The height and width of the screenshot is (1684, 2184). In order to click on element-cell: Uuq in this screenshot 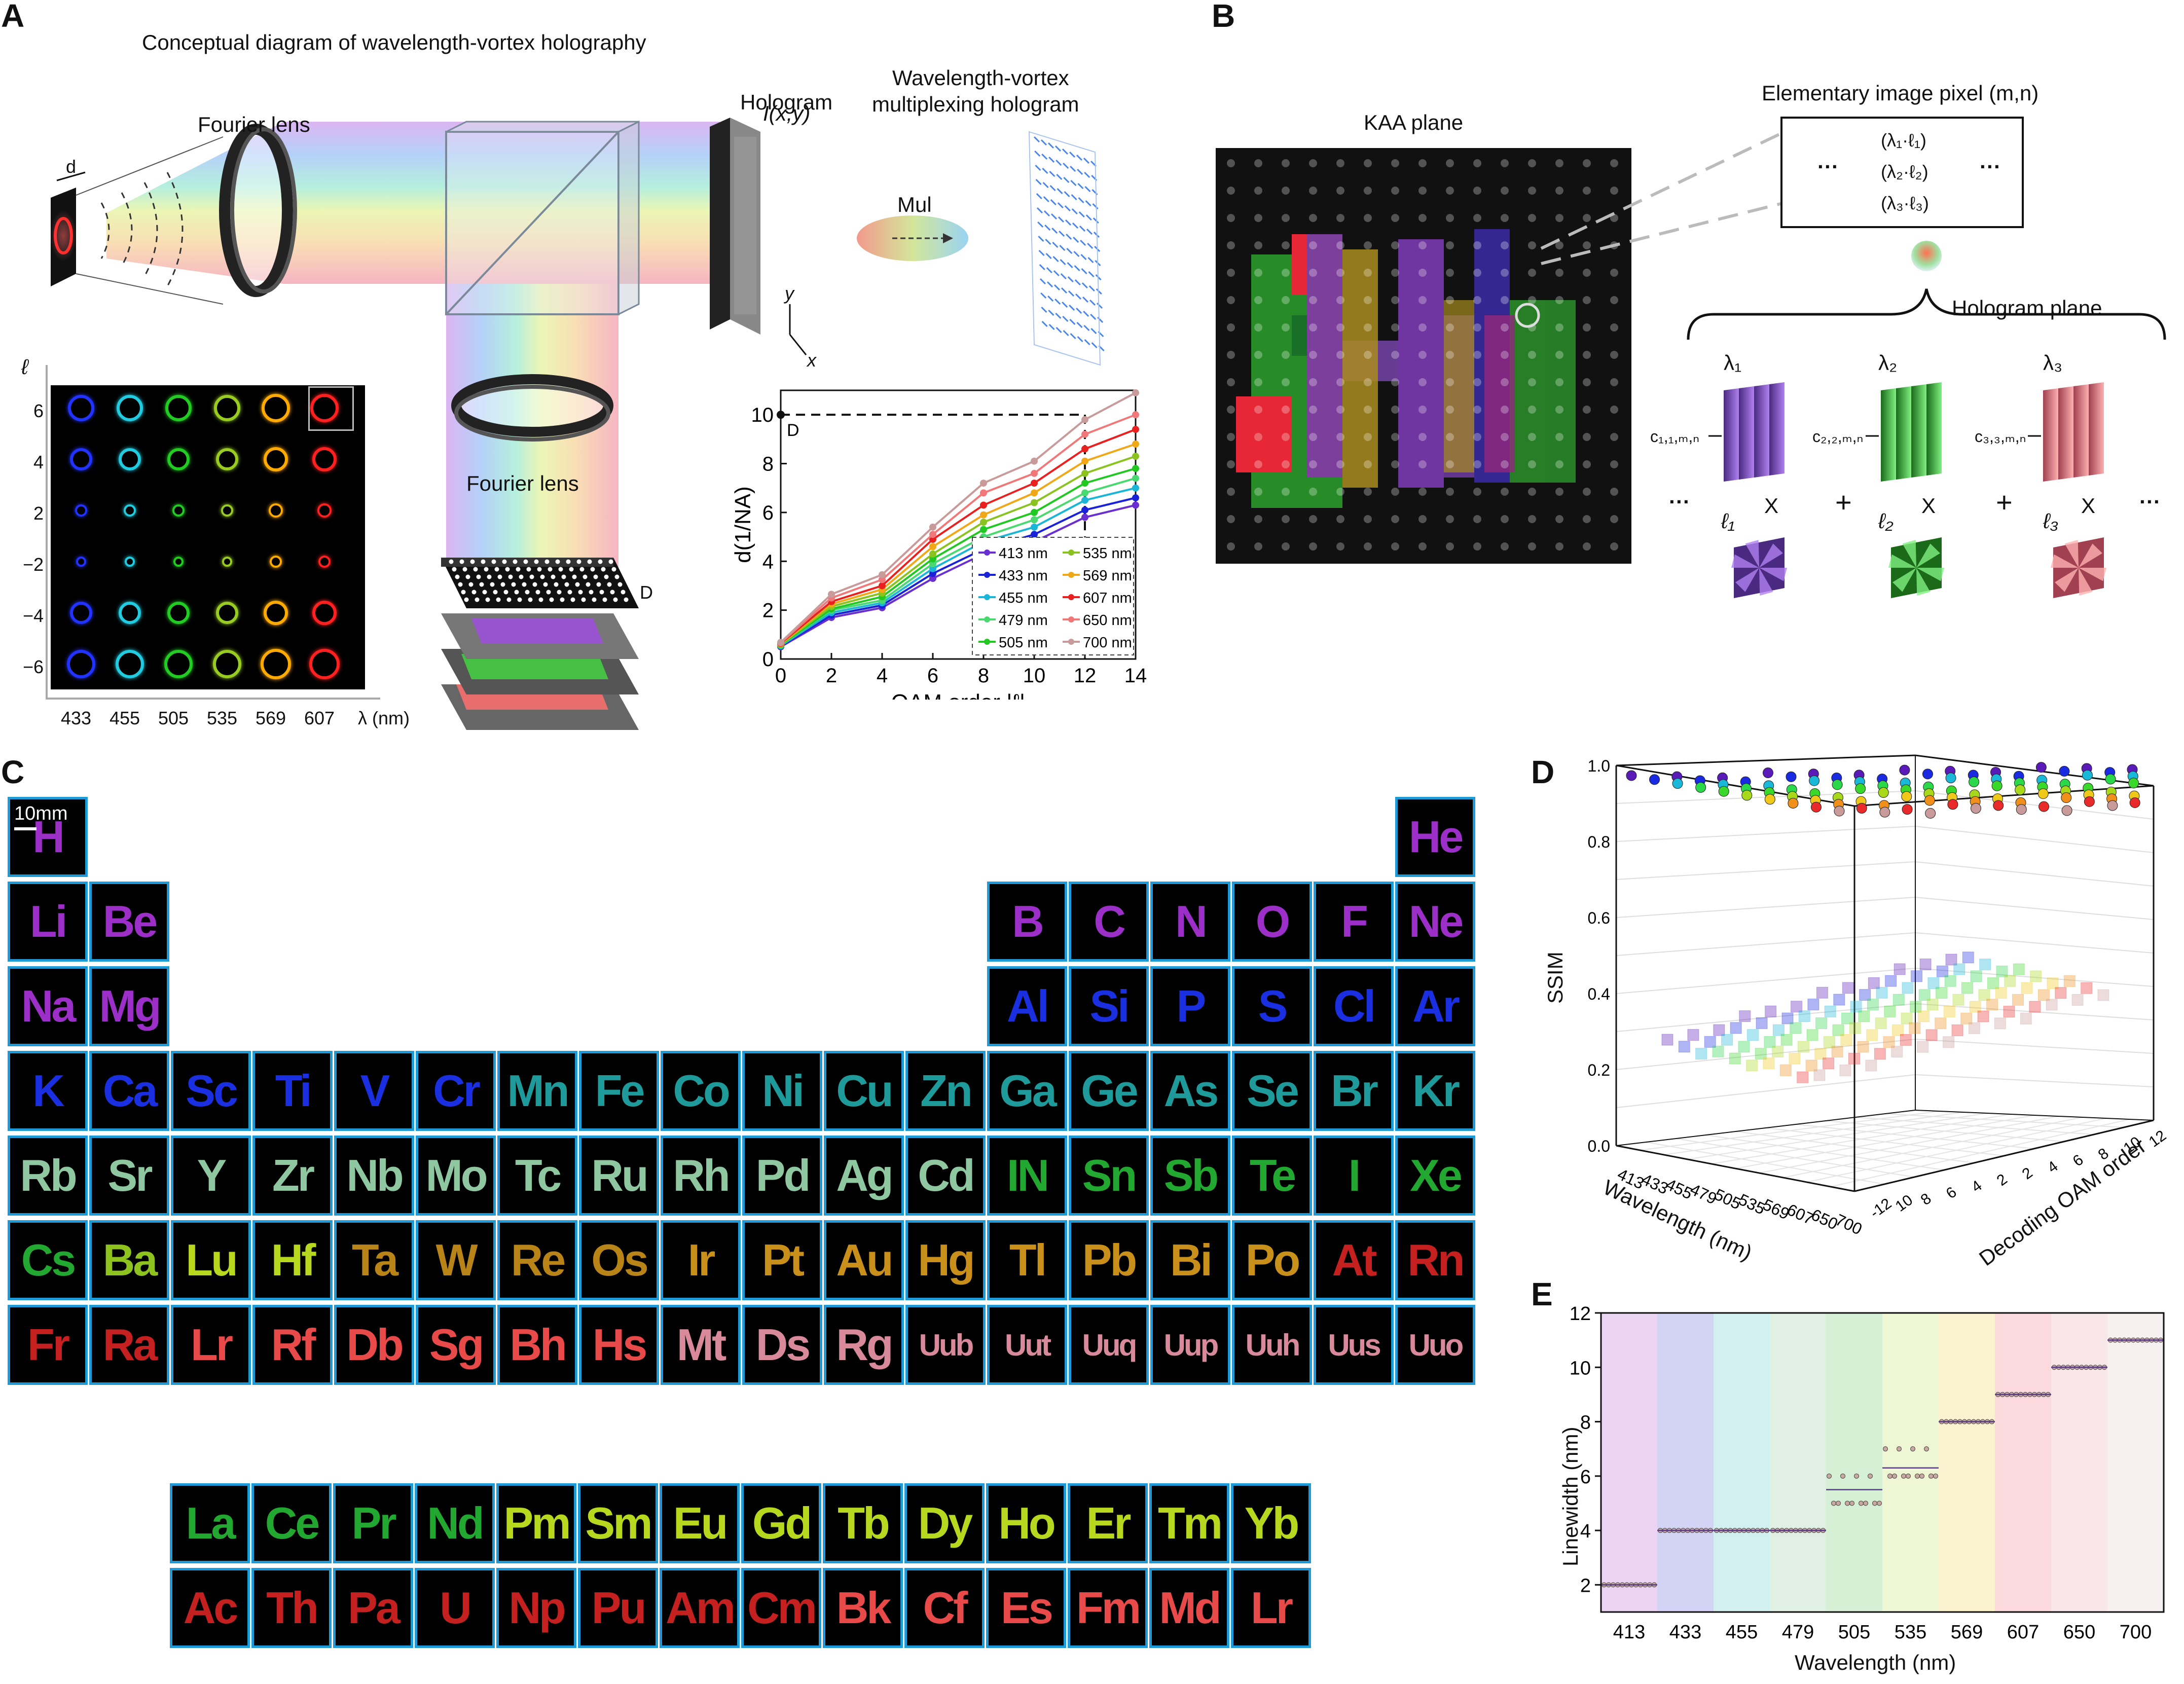, I will do `click(1109, 1345)`.